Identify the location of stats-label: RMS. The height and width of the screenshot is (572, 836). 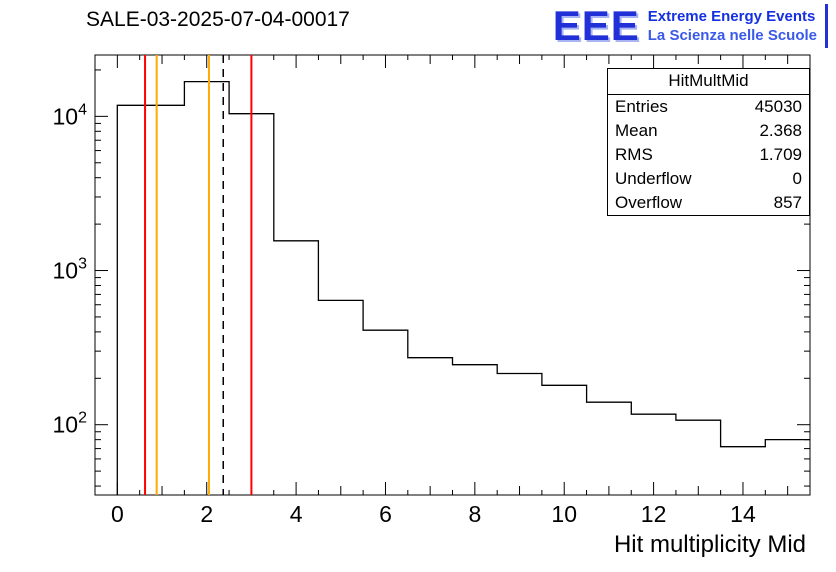
(634, 154).